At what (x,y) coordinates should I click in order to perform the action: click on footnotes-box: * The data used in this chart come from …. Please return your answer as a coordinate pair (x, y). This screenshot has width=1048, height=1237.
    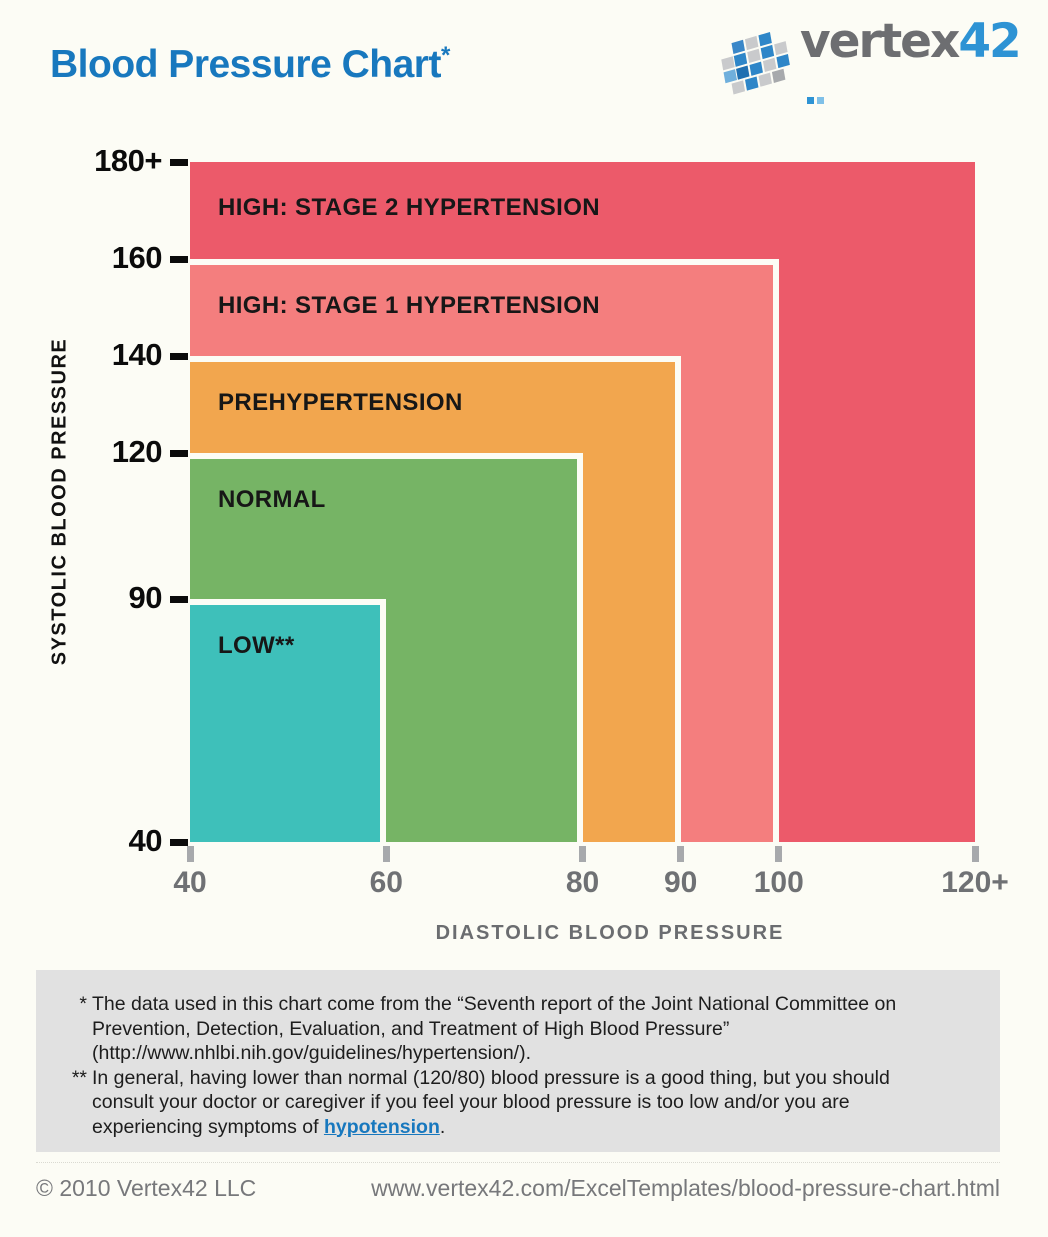
    Looking at the image, I should click on (518, 1061).